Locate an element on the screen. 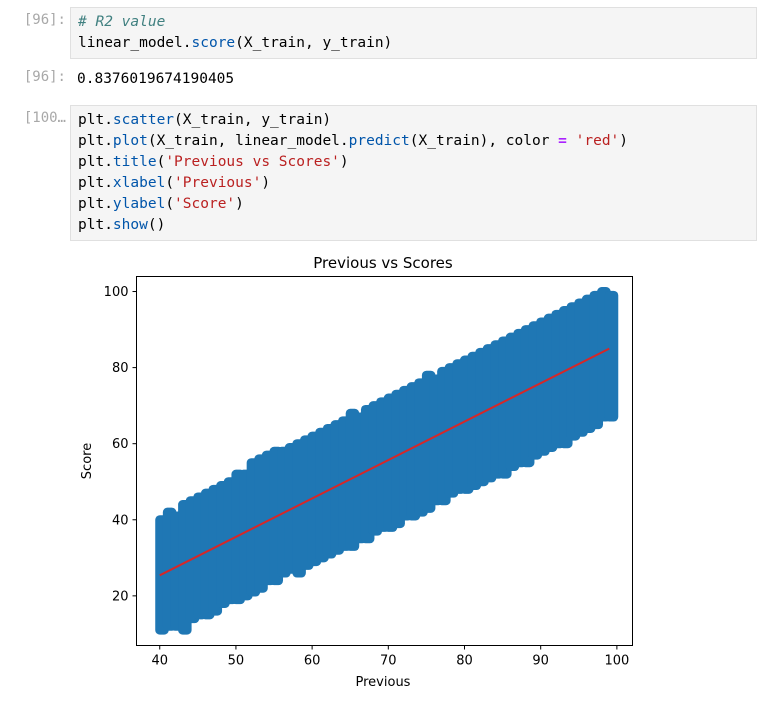 This screenshot has width=757, height=701. x-tick-label: 100 is located at coordinates (616, 661).